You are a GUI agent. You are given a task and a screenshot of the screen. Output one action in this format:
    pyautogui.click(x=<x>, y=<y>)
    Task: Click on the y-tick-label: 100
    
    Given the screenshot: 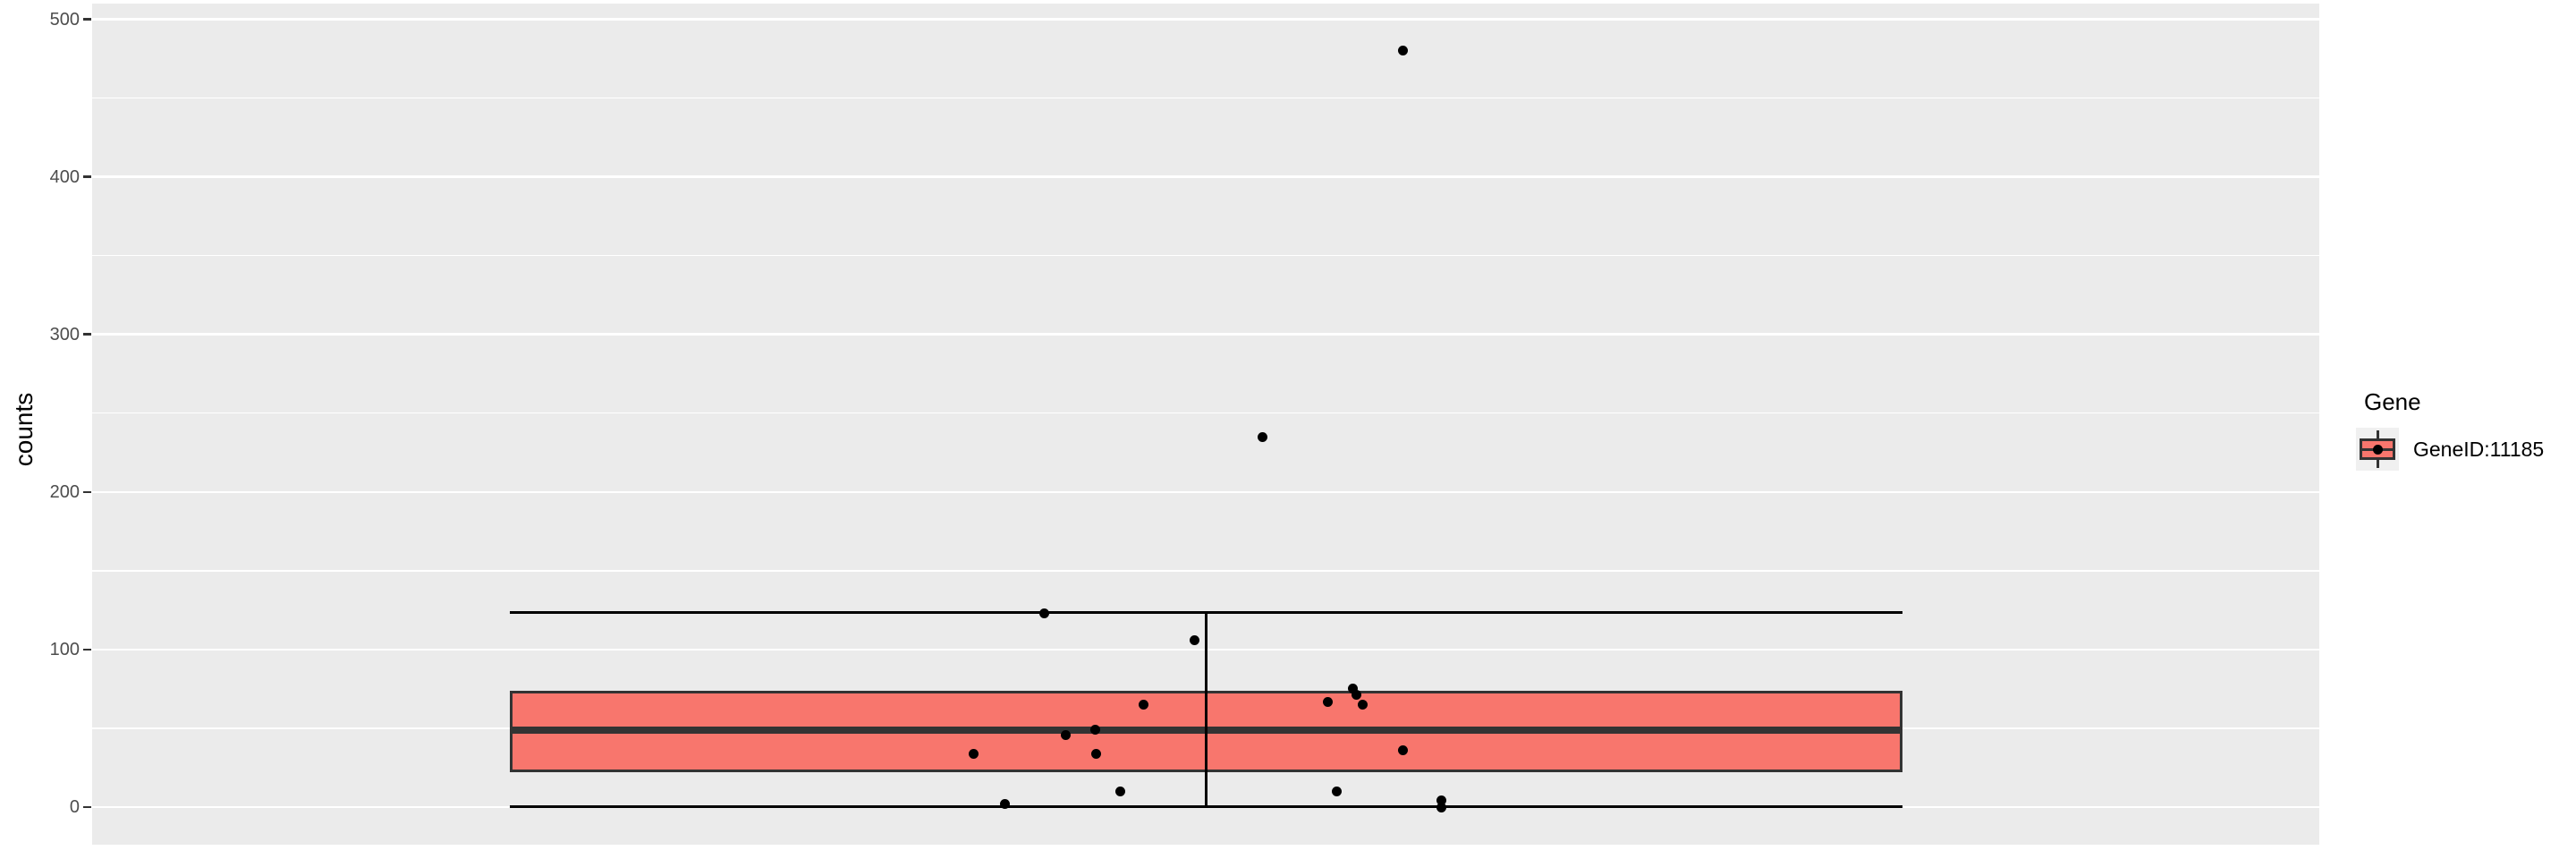 What is the action you would take?
    pyautogui.click(x=64, y=649)
    